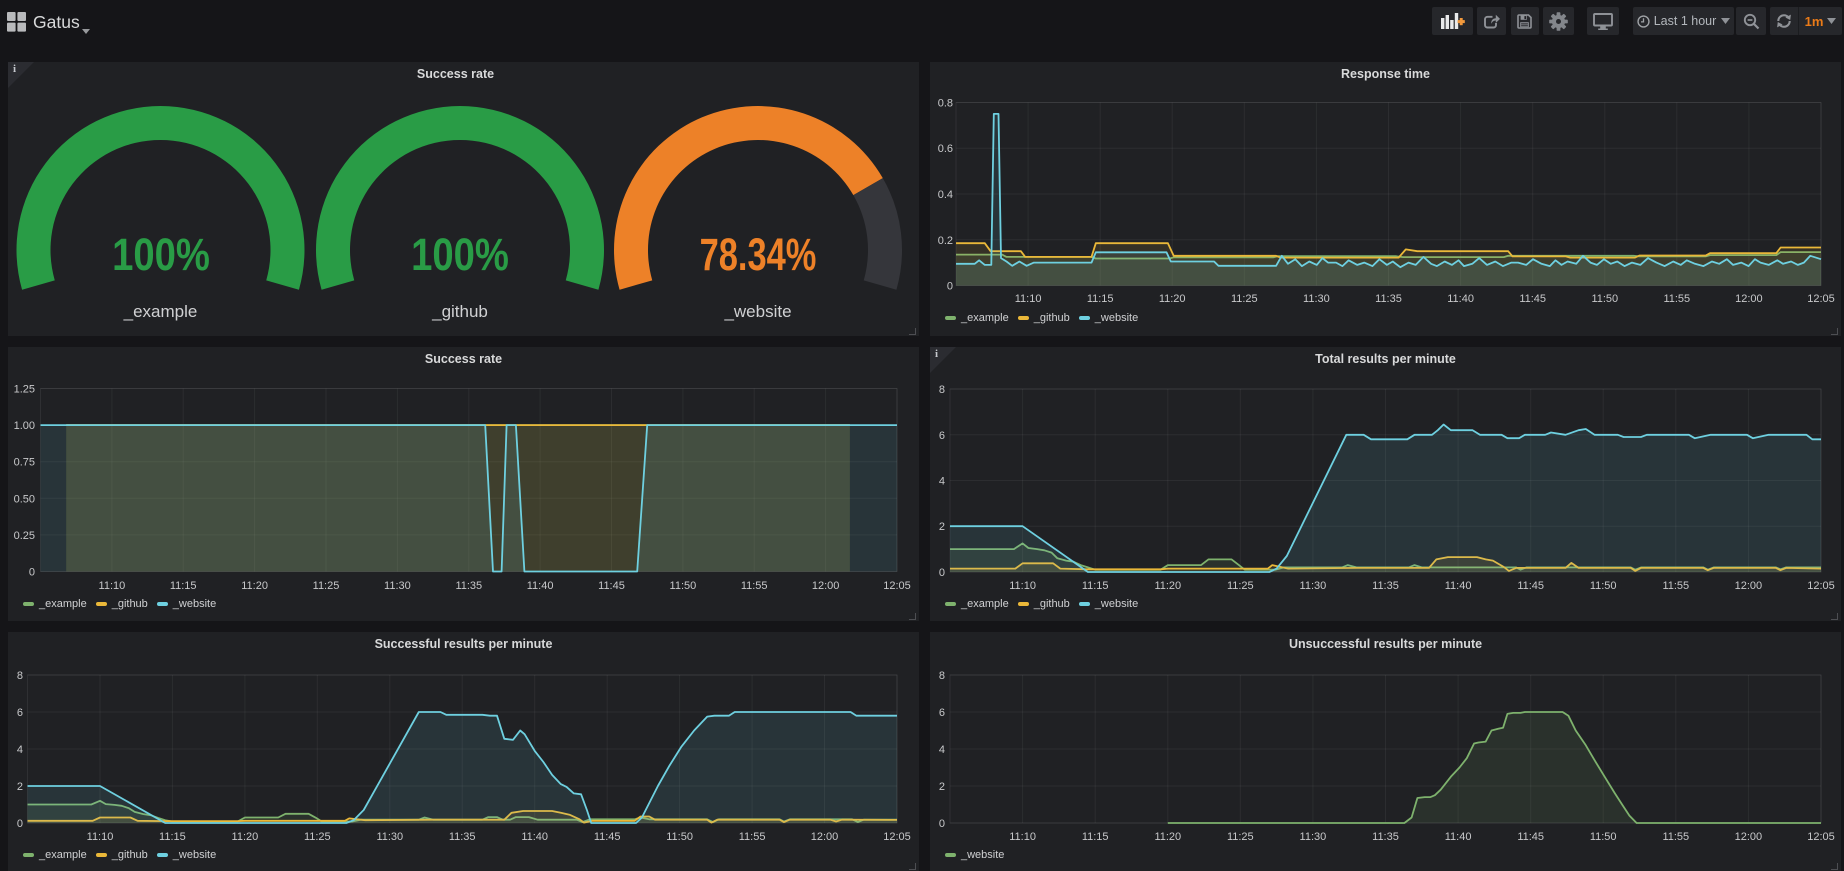 The height and width of the screenshot is (871, 1844). Describe the element at coordinates (24, 499) in the screenshot. I see `svg-text: 0.50` at that location.